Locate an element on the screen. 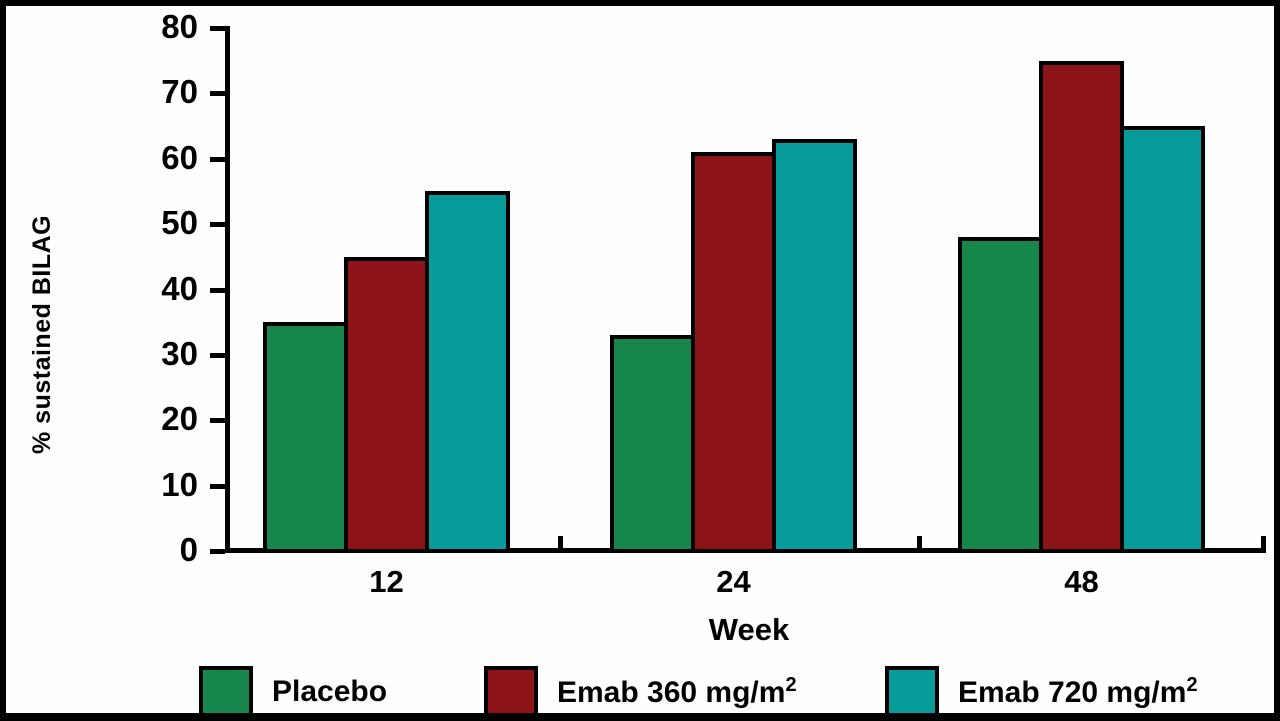 The image size is (1280, 721). x-axis-title: Week is located at coordinates (749, 629).